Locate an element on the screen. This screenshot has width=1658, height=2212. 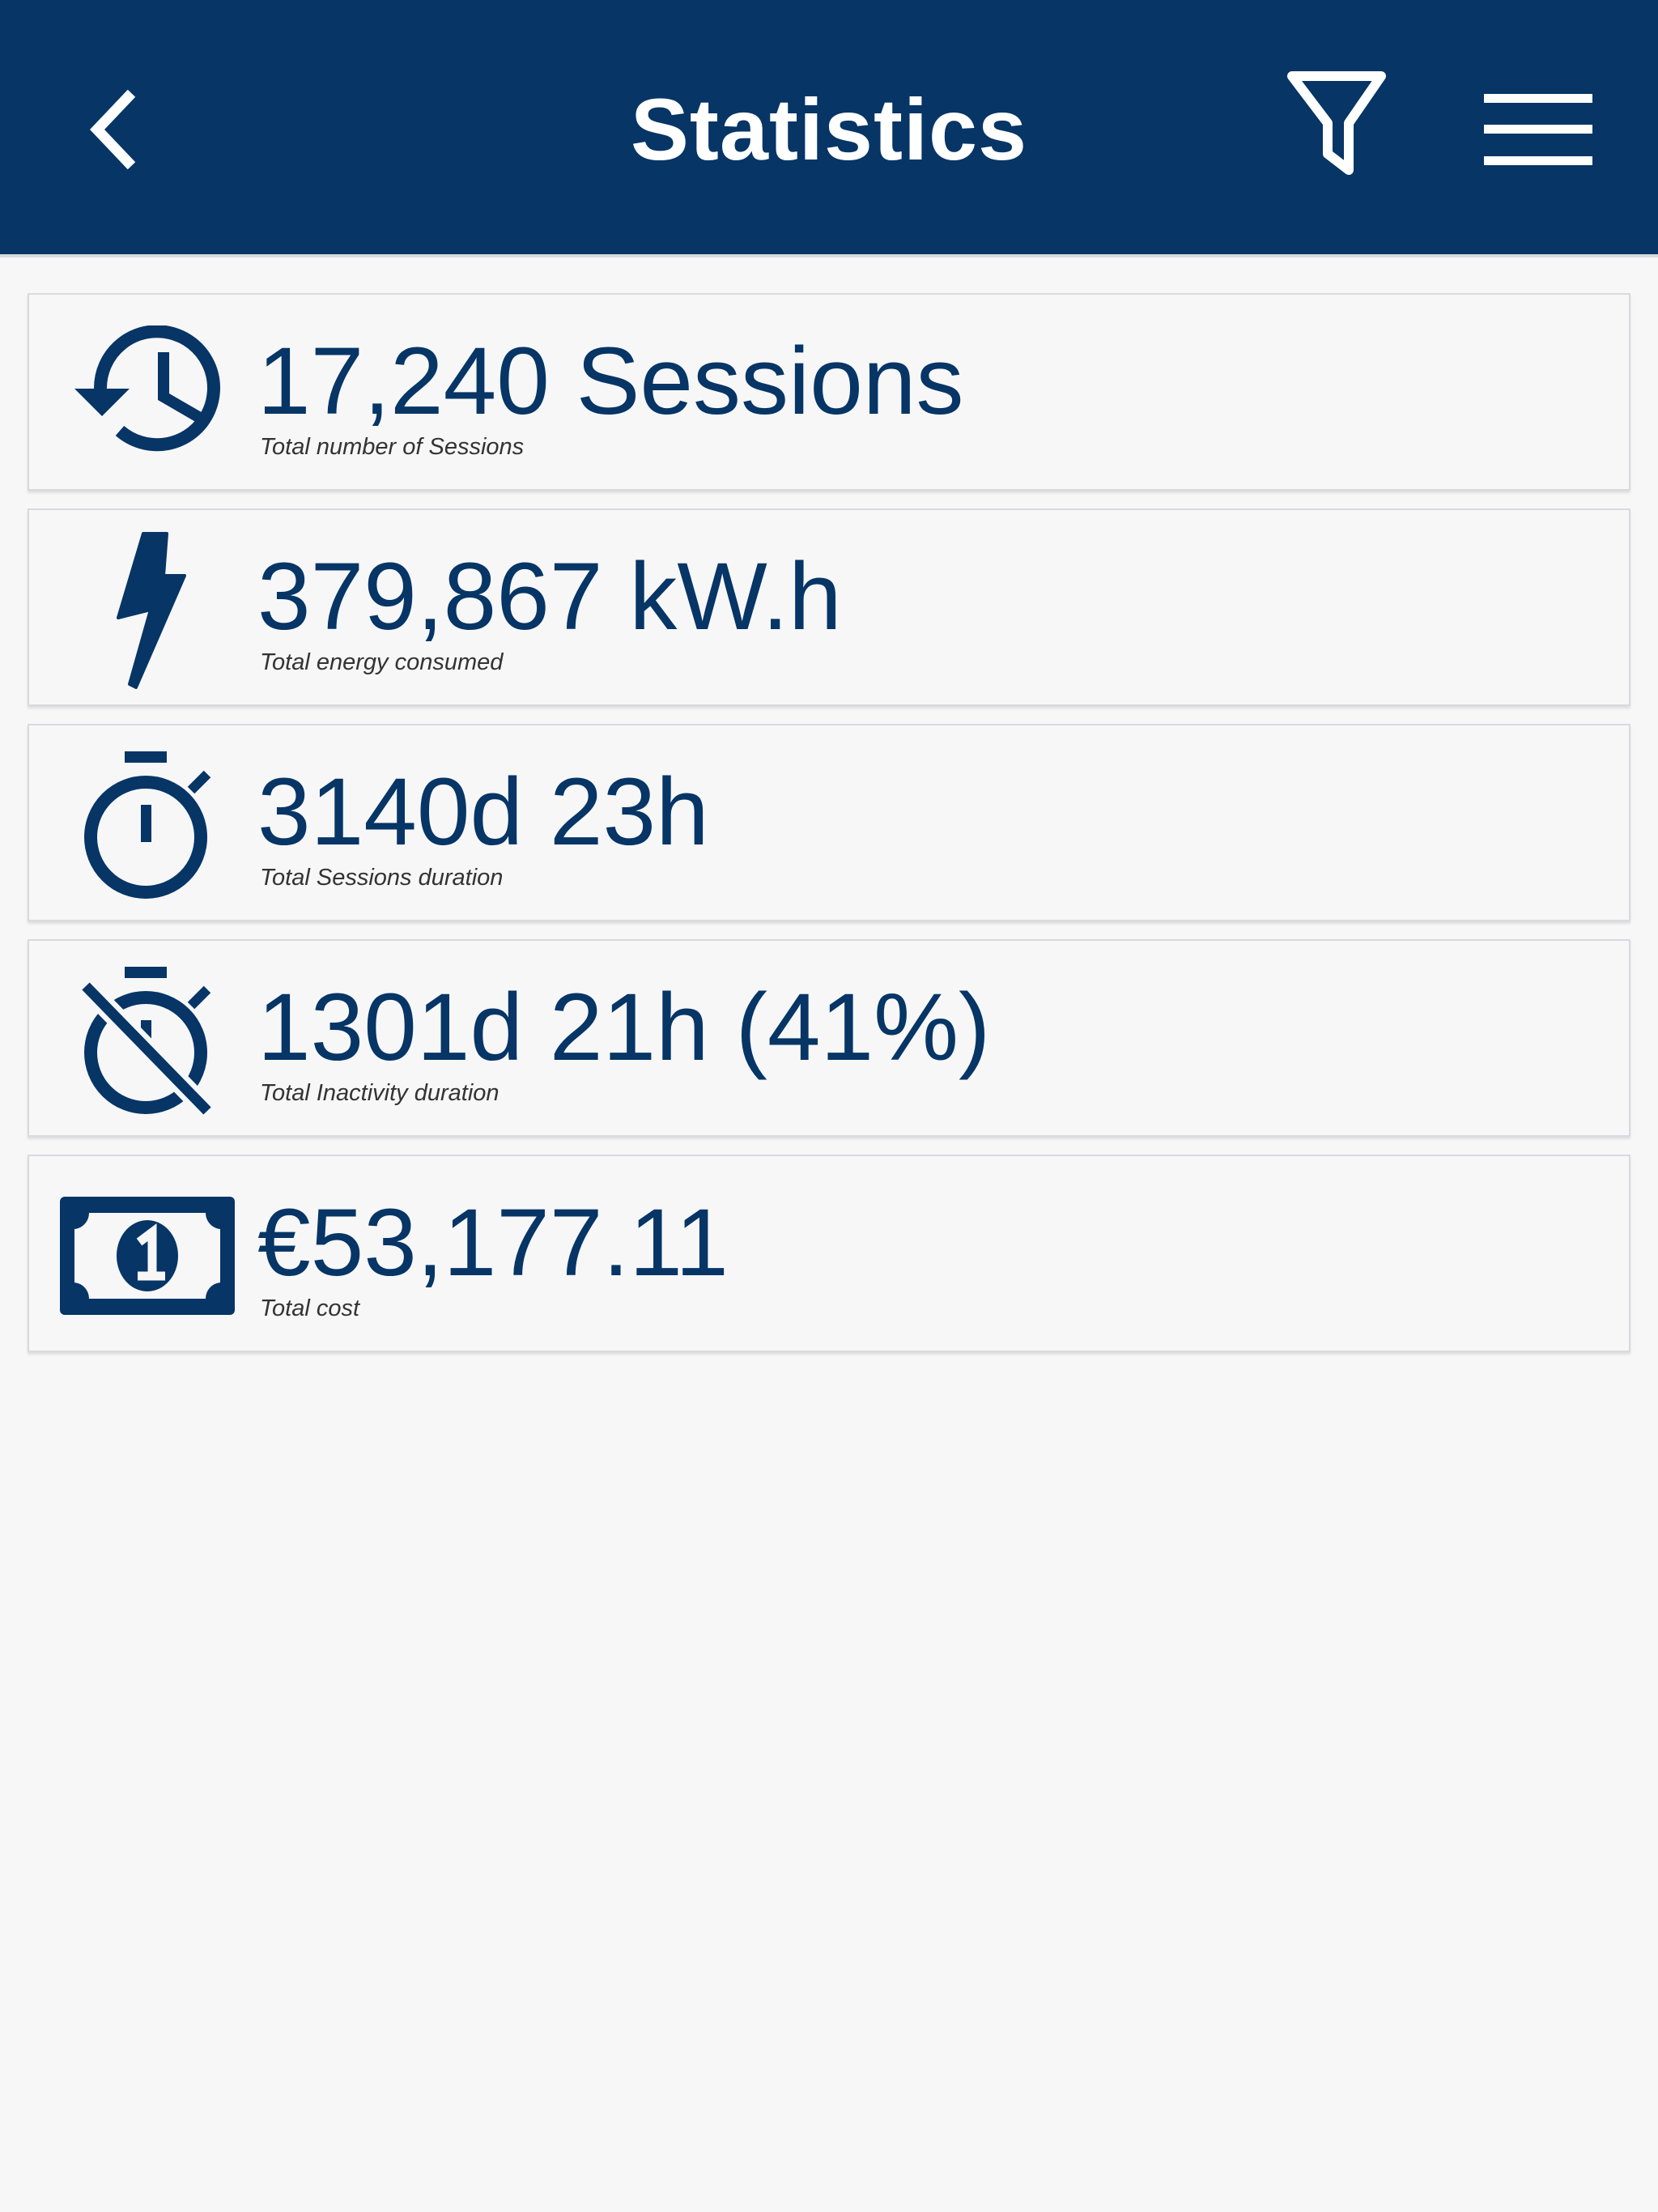
stat-label: Total number of Sessions is located at coordinates (392, 447).